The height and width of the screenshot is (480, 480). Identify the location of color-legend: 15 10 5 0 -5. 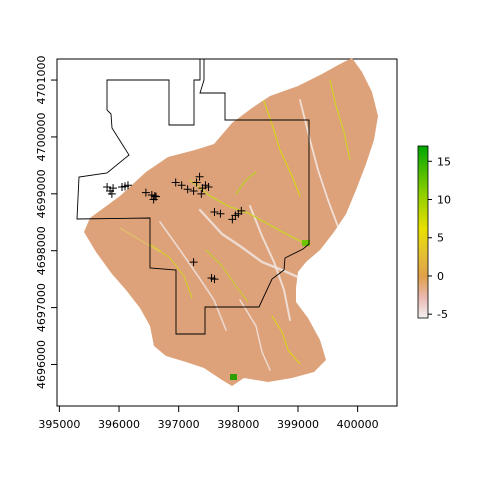
(434, 233).